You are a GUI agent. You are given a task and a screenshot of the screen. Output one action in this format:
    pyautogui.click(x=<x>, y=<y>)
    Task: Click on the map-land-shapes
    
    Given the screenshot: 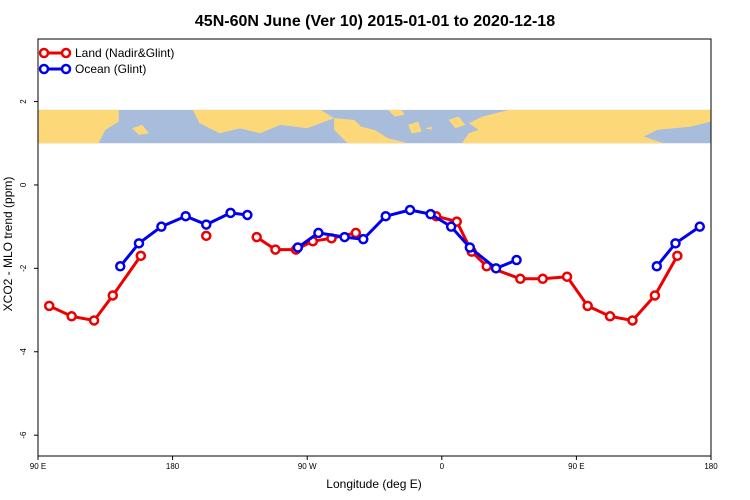 What is the action you would take?
    pyautogui.click(x=374, y=126)
    